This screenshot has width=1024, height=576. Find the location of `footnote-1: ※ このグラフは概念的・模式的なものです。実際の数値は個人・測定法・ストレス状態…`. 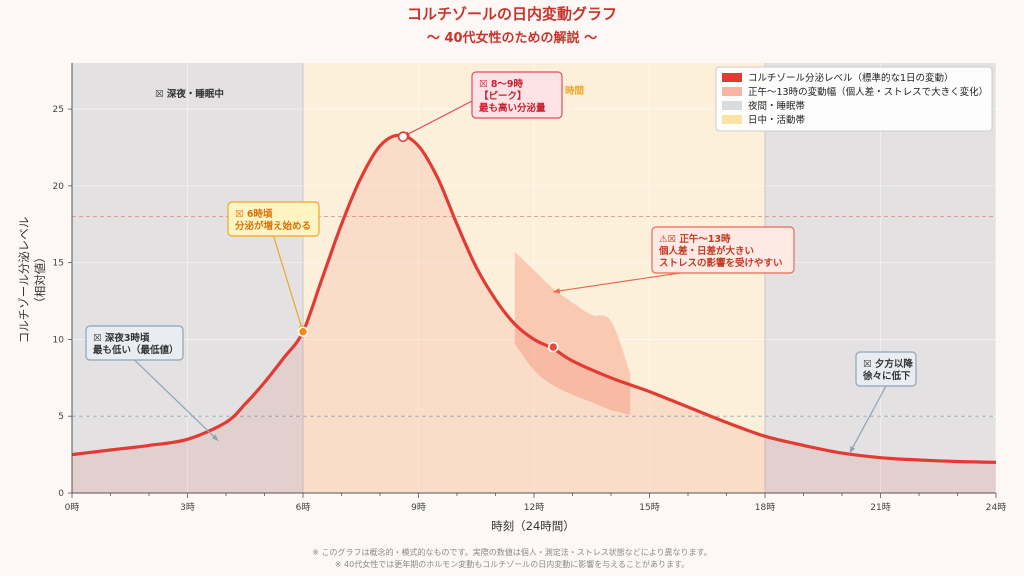

footnote-1: ※ このグラフは概念的・模式的なものです。実際の数値は個人・測定法・ストレス状態… is located at coordinates (511, 552).